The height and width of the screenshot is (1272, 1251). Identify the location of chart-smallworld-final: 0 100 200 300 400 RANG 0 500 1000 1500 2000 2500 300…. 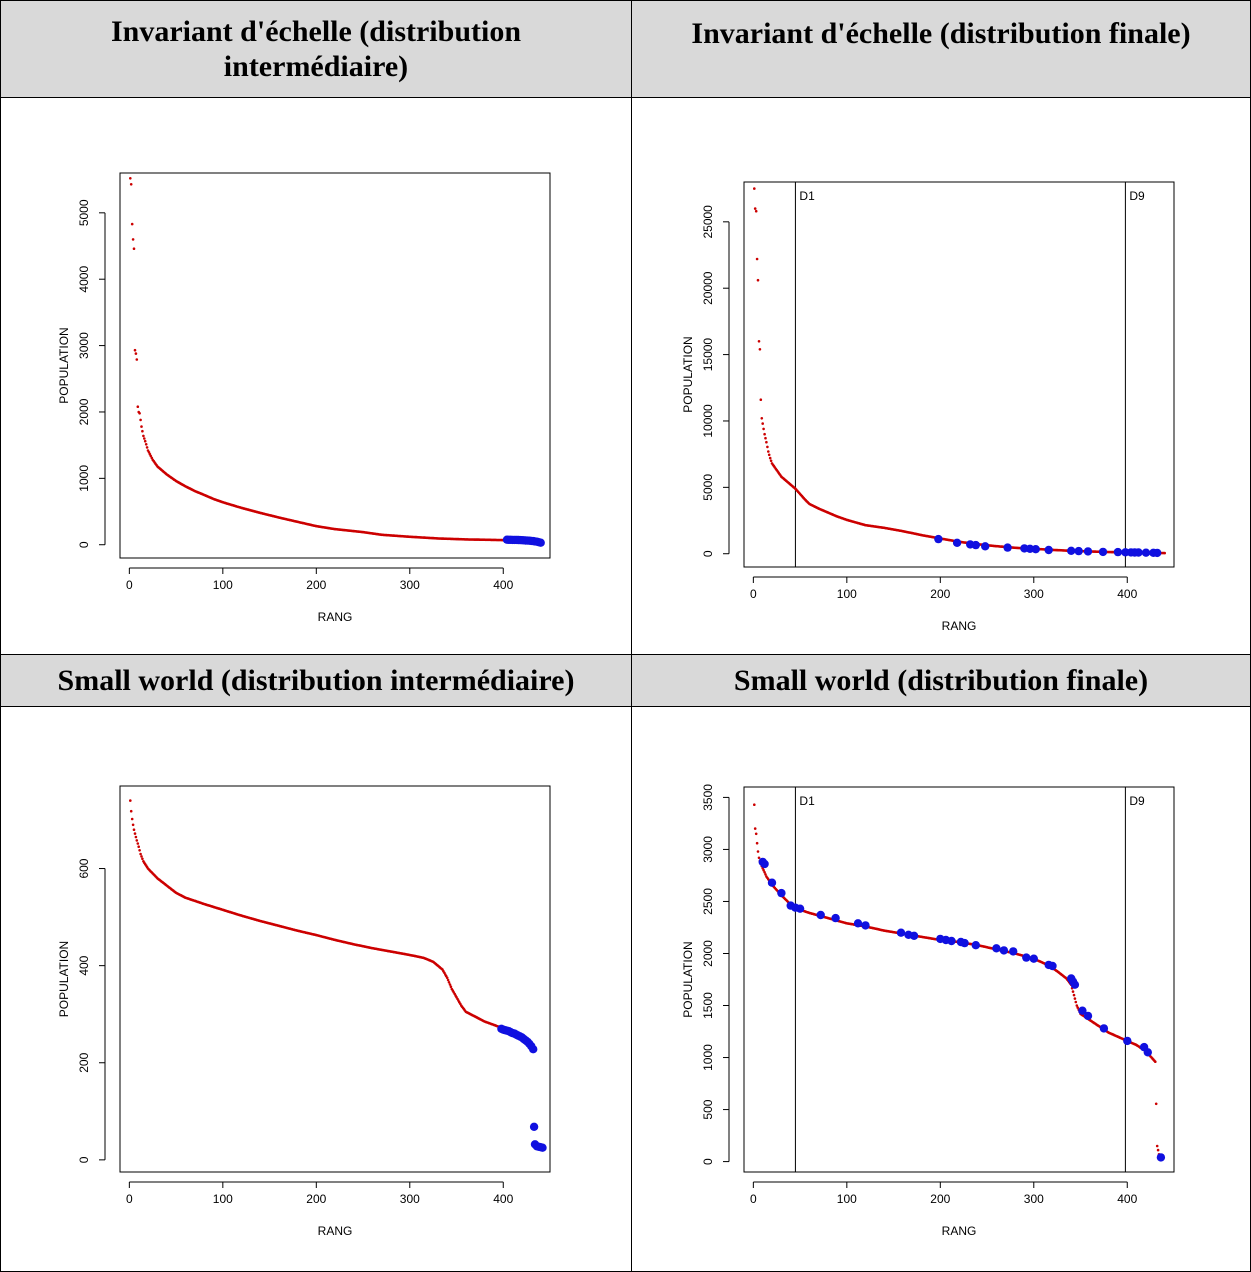
(928, 1011).